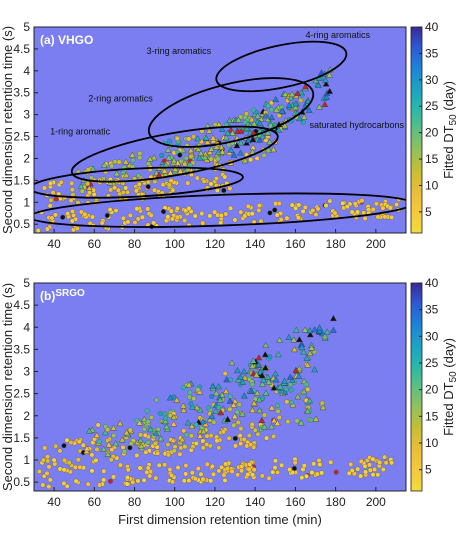 This screenshot has width=474, height=551. What do you see at coordinates (432, 80) in the screenshot?
I see `colorbar-tick-label: 30` at bounding box center [432, 80].